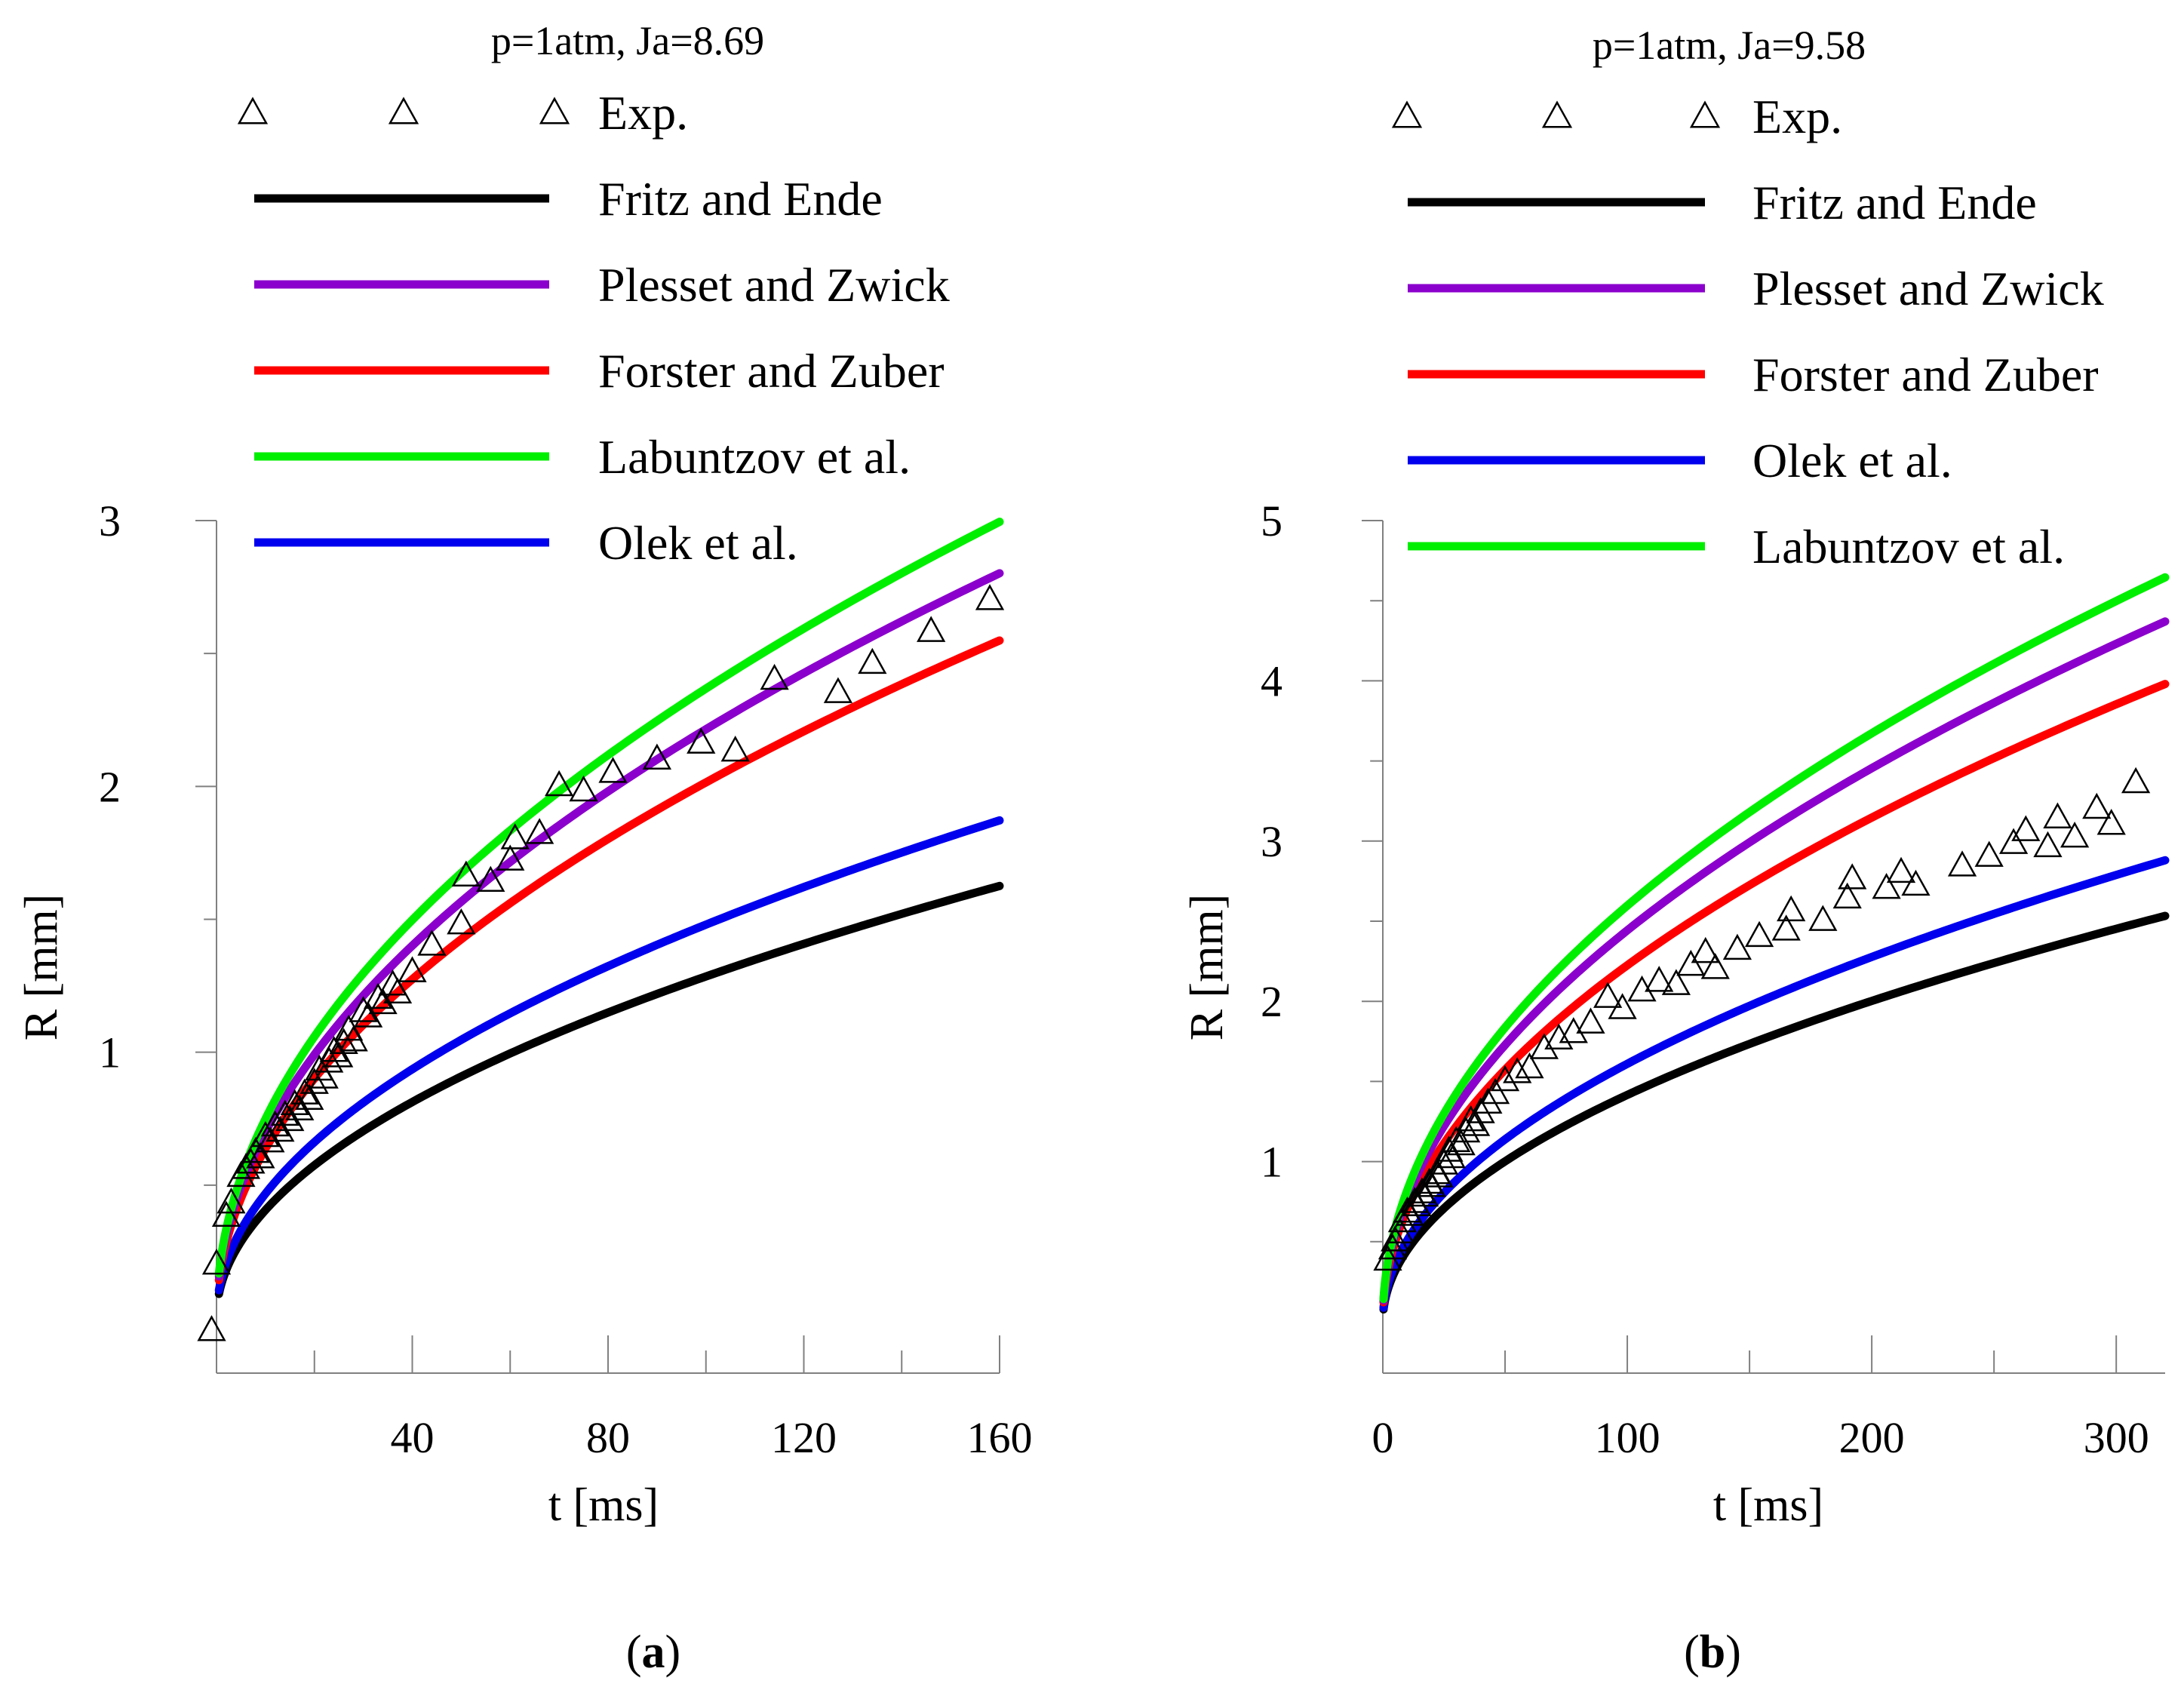  I want to click on x-axis-label-a: t [ms], so click(603, 1506).